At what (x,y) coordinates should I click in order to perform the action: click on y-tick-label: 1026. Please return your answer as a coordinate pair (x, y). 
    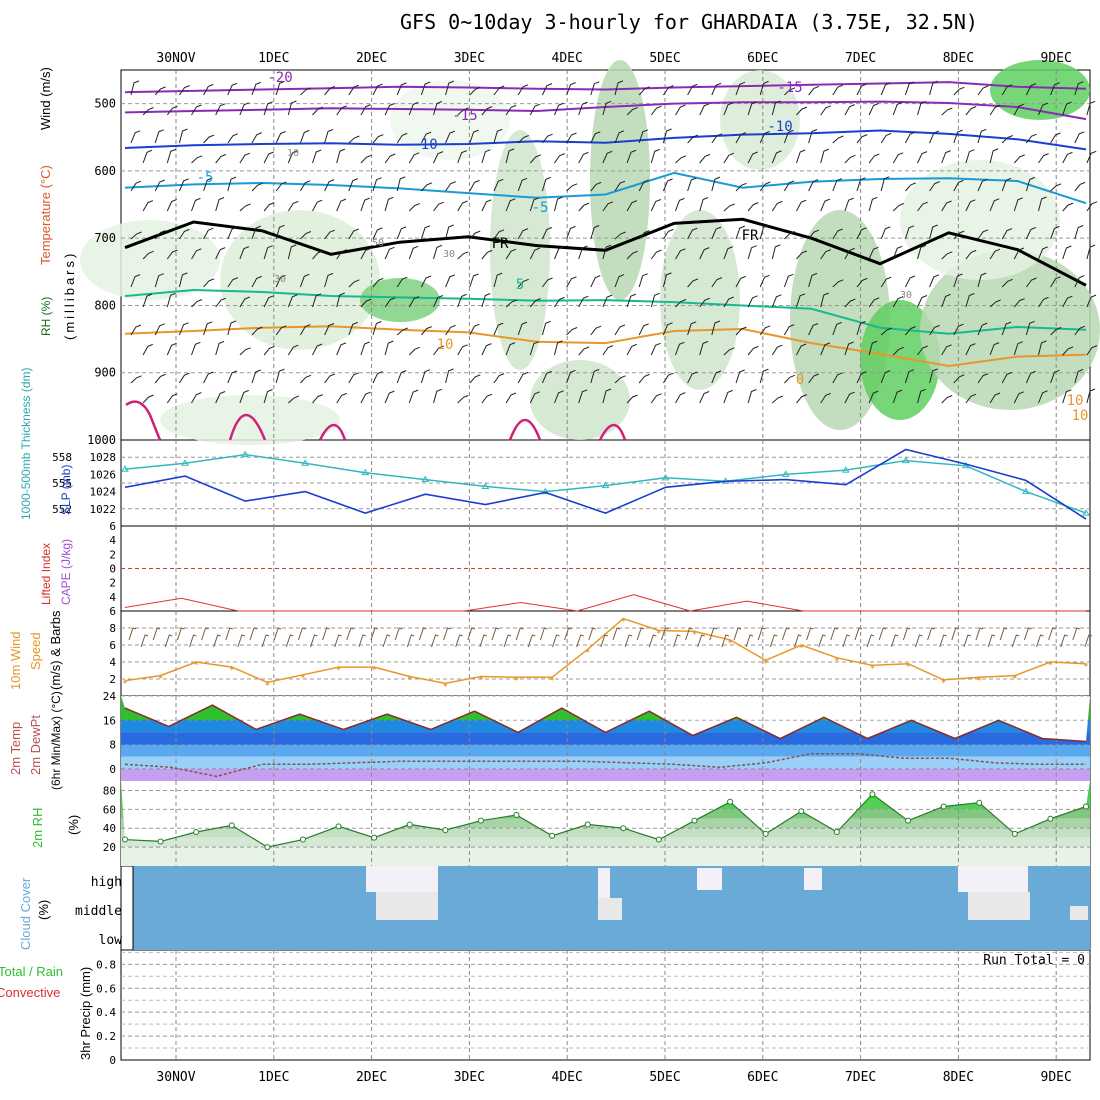
    Looking at the image, I should click on (103, 474).